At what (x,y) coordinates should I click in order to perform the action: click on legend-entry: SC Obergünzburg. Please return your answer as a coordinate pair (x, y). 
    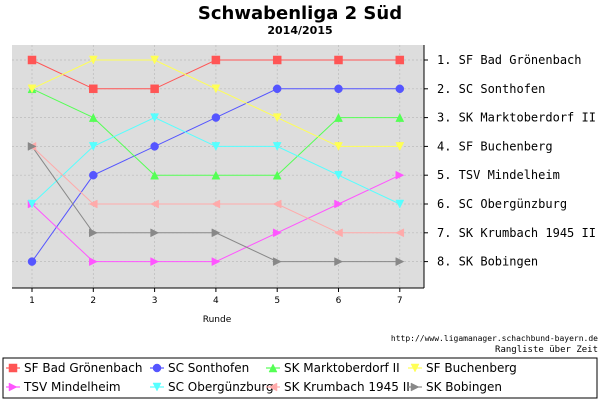
    Looking at the image, I should click on (221, 387).